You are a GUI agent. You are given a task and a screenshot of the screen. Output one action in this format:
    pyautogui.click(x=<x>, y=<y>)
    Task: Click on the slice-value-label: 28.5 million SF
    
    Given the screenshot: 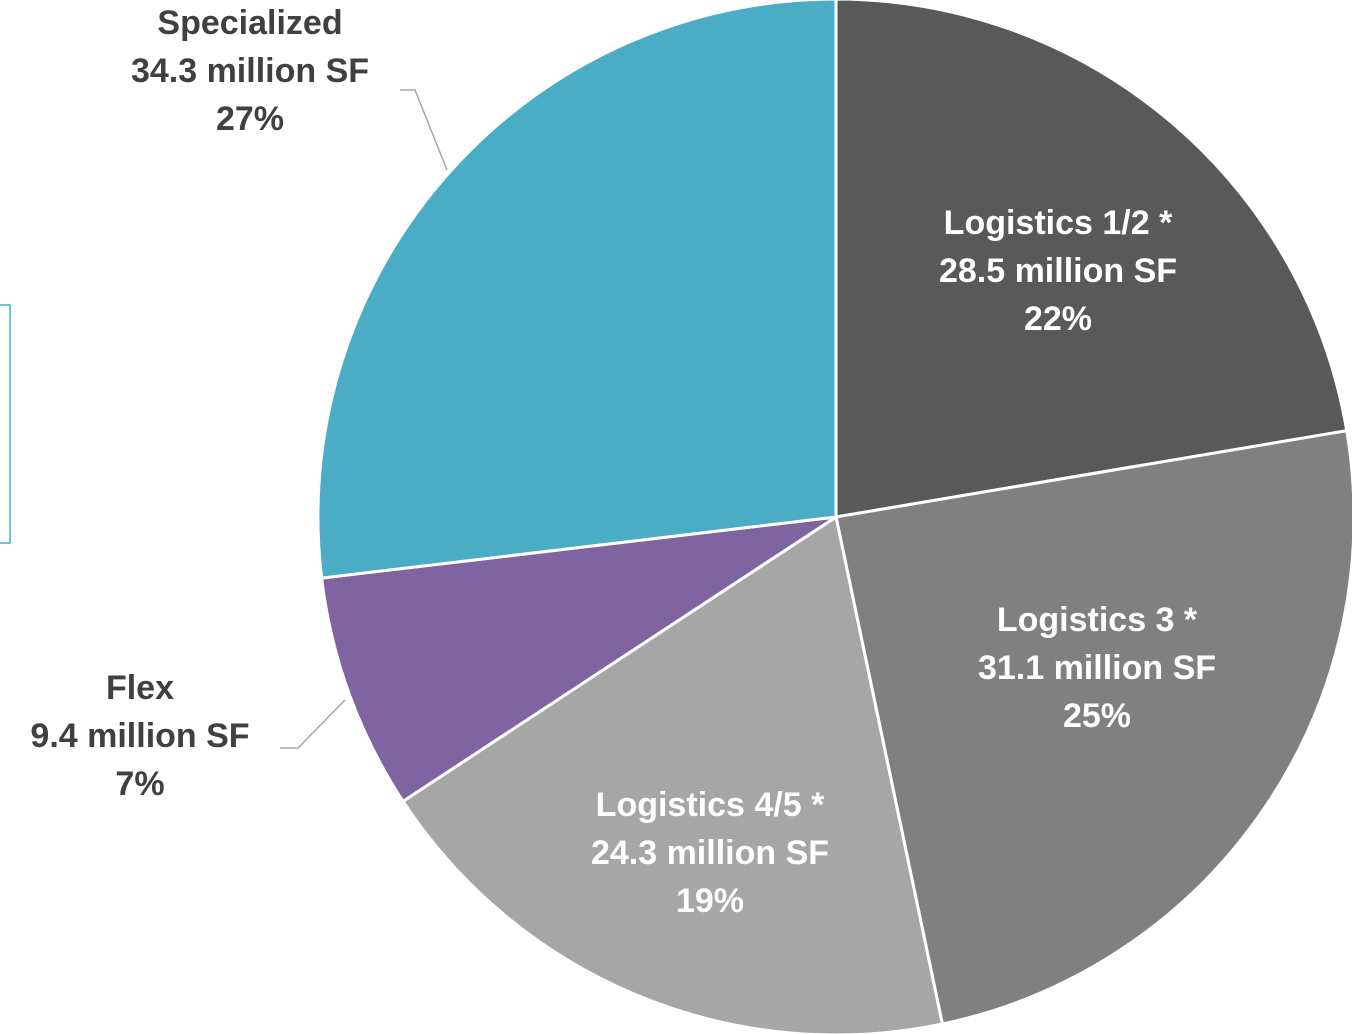 What is the action you would take?
    pyautogui.click(x=1058, y=271)
    